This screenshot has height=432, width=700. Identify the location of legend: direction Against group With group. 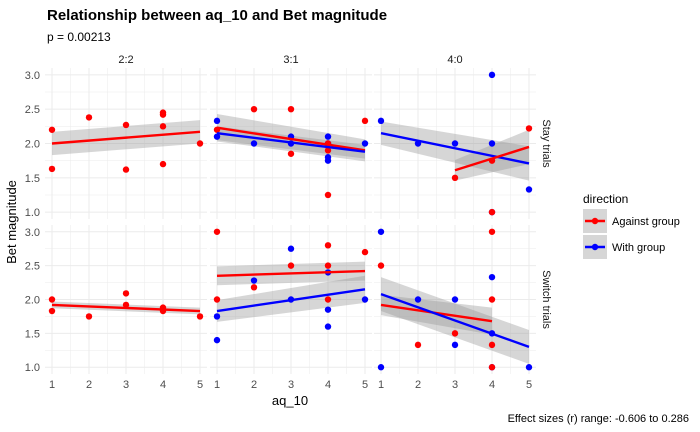
(631, 225).